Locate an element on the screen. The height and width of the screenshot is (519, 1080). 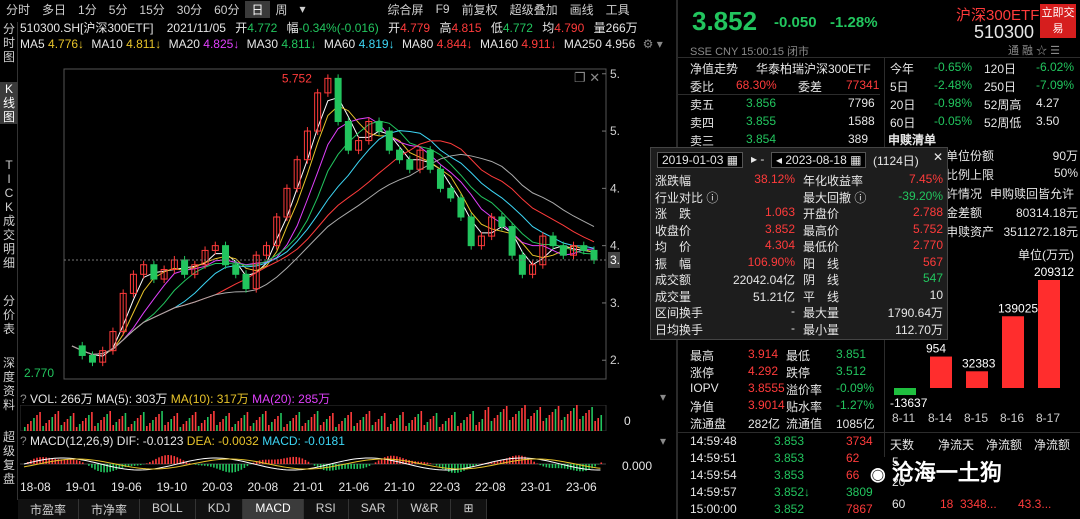
indicator-tab: 市净率 is located at coordinates (110, 509).